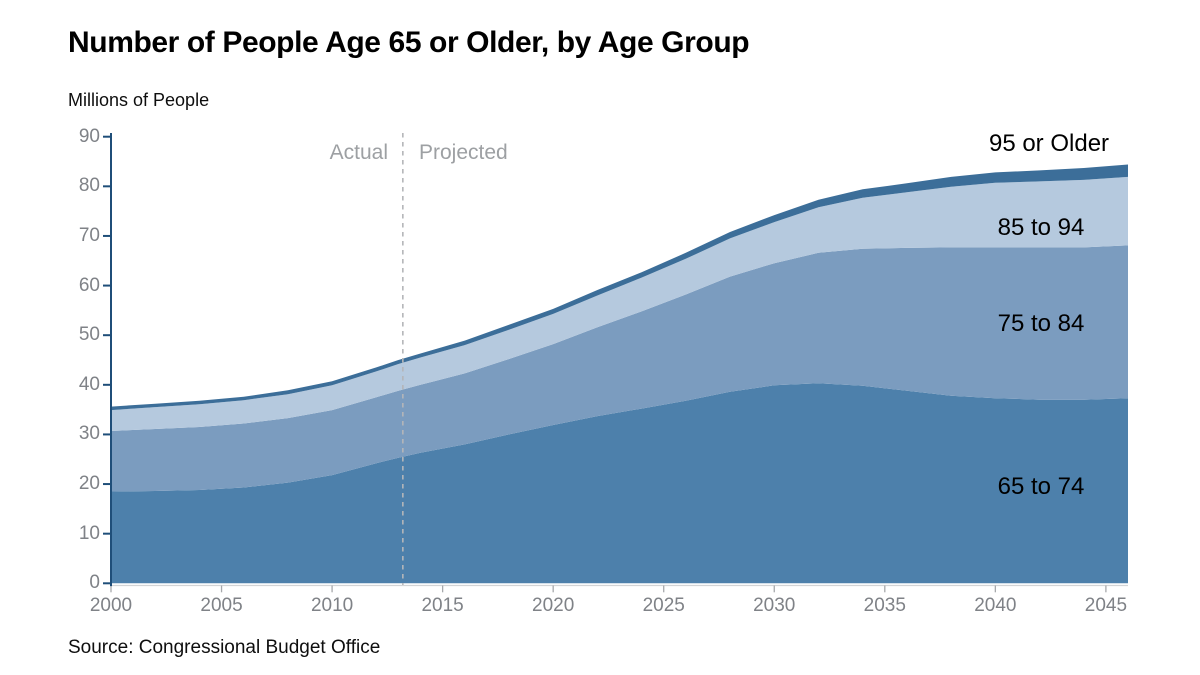 The width and height of the screenshot is (1200, 675). I want to click on x-tick-label: 2030, so click(774, 605).